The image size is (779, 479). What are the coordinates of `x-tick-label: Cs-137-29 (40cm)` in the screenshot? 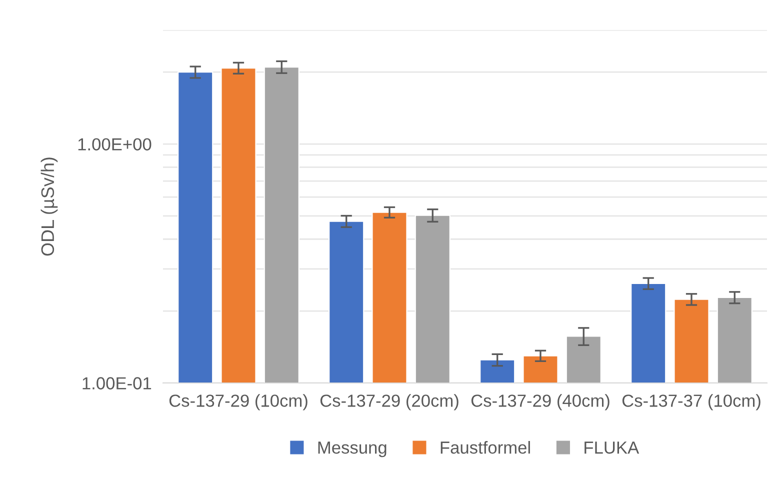 It's located at (540, 402).